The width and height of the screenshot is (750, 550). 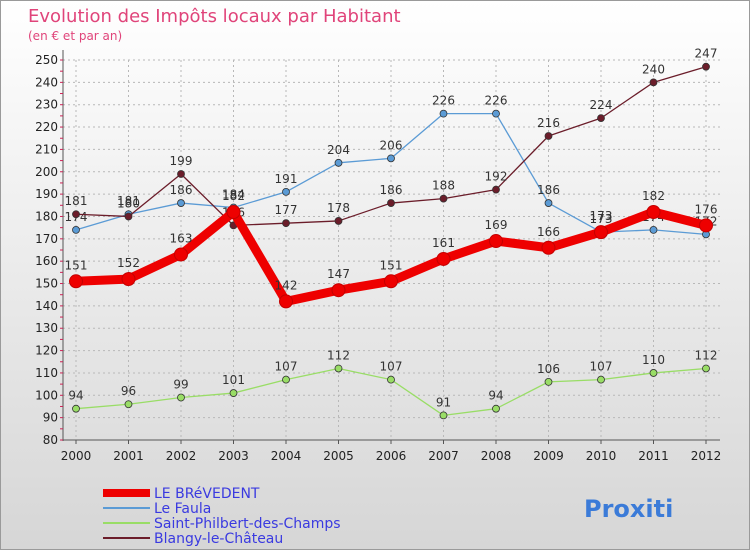 I want to click on proxiti-logo-text: Proxiti, so click(x=628, y=509).